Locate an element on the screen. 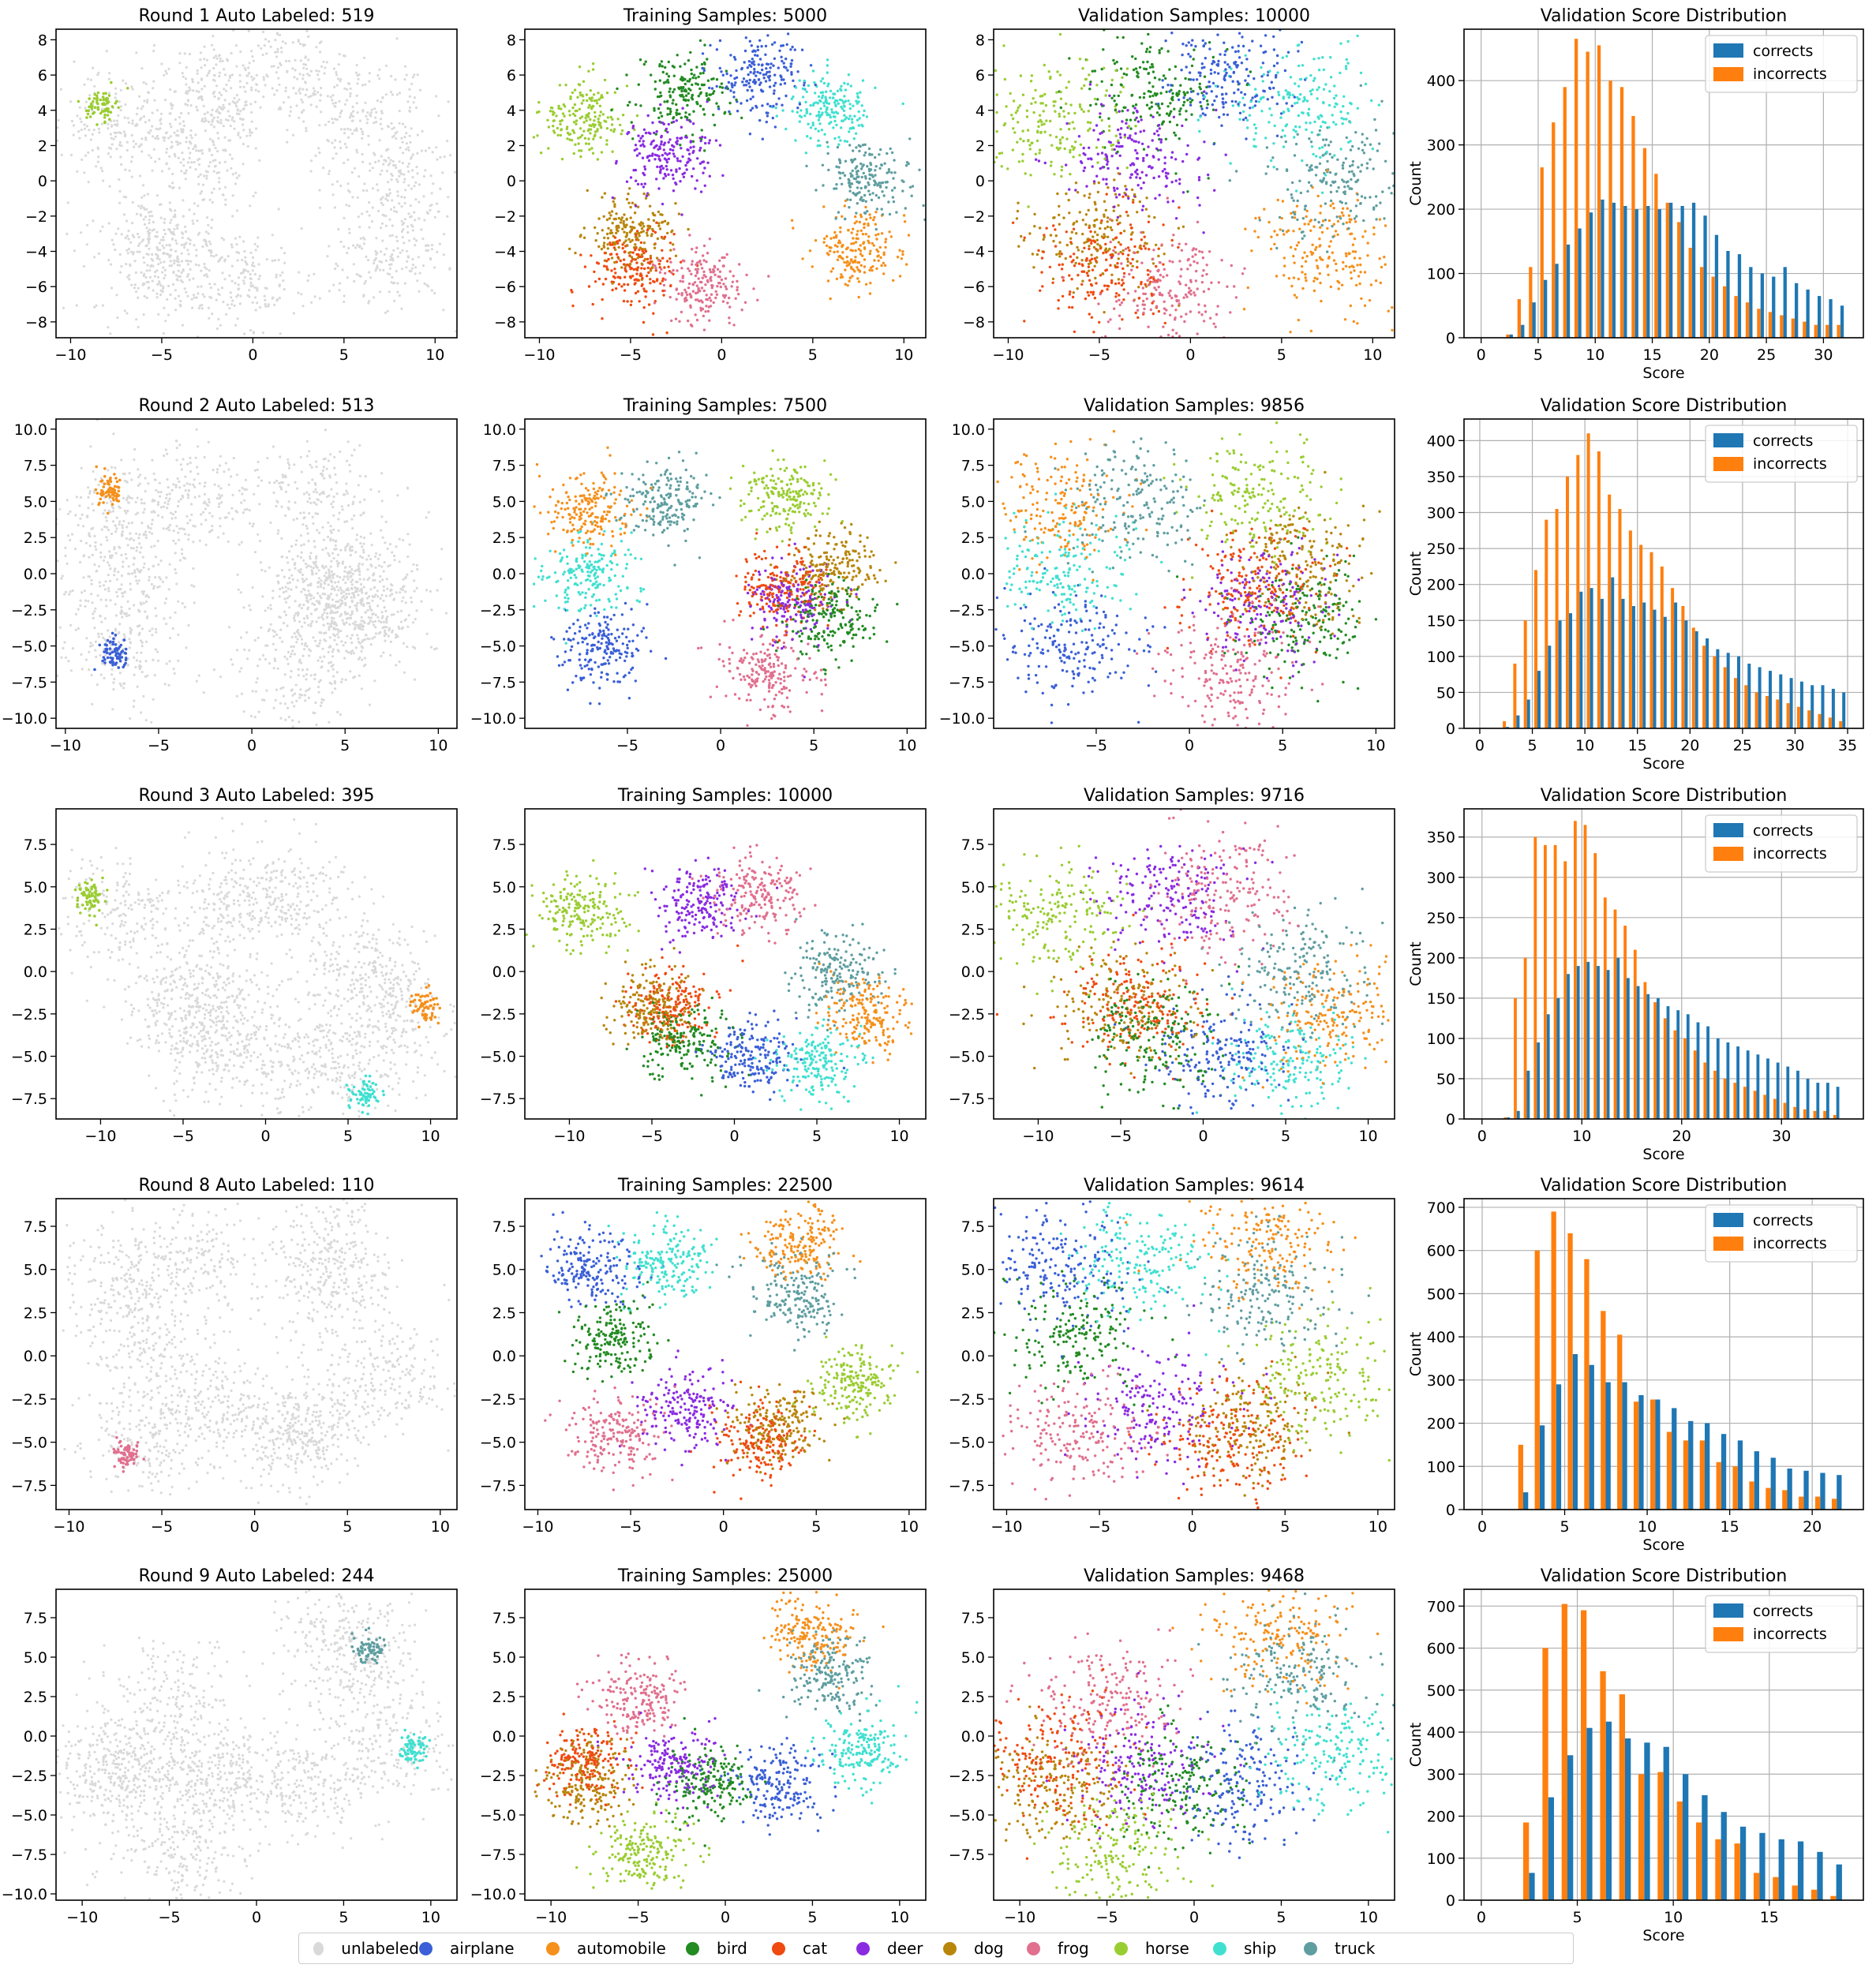 This screenshot has height=1972, width=1876. x-tick-label: 5 is located at coordinates (344, 355).